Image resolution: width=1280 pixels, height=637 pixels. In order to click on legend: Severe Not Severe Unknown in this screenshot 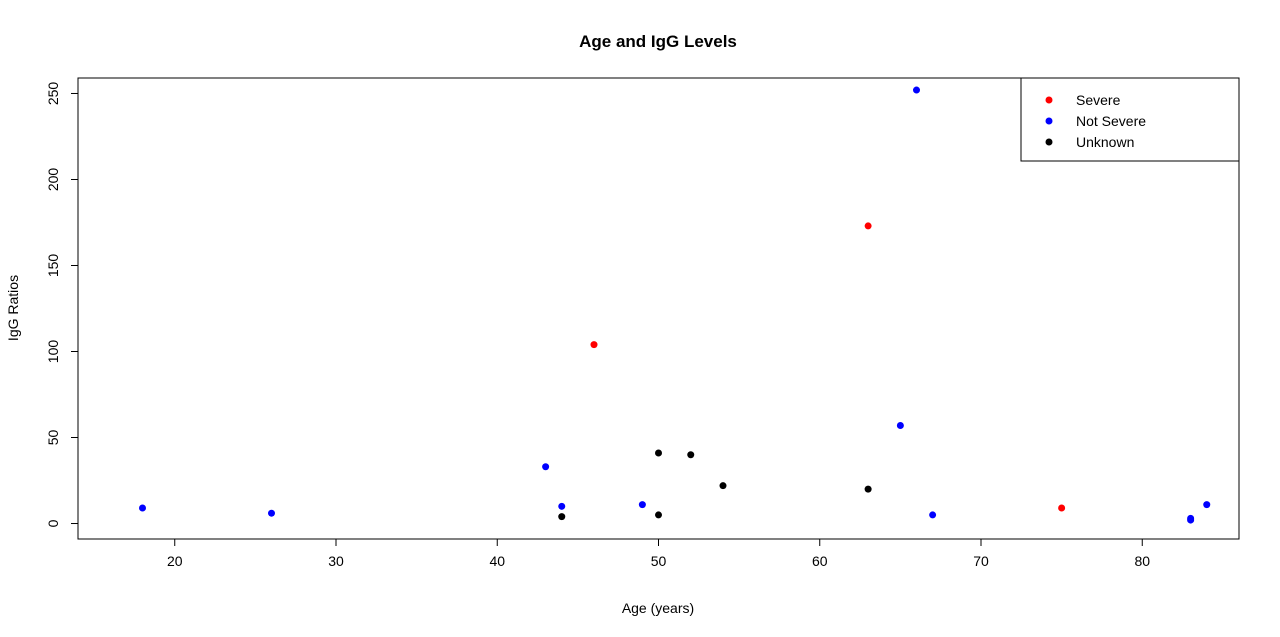, I will do `click(1130, 119)`.